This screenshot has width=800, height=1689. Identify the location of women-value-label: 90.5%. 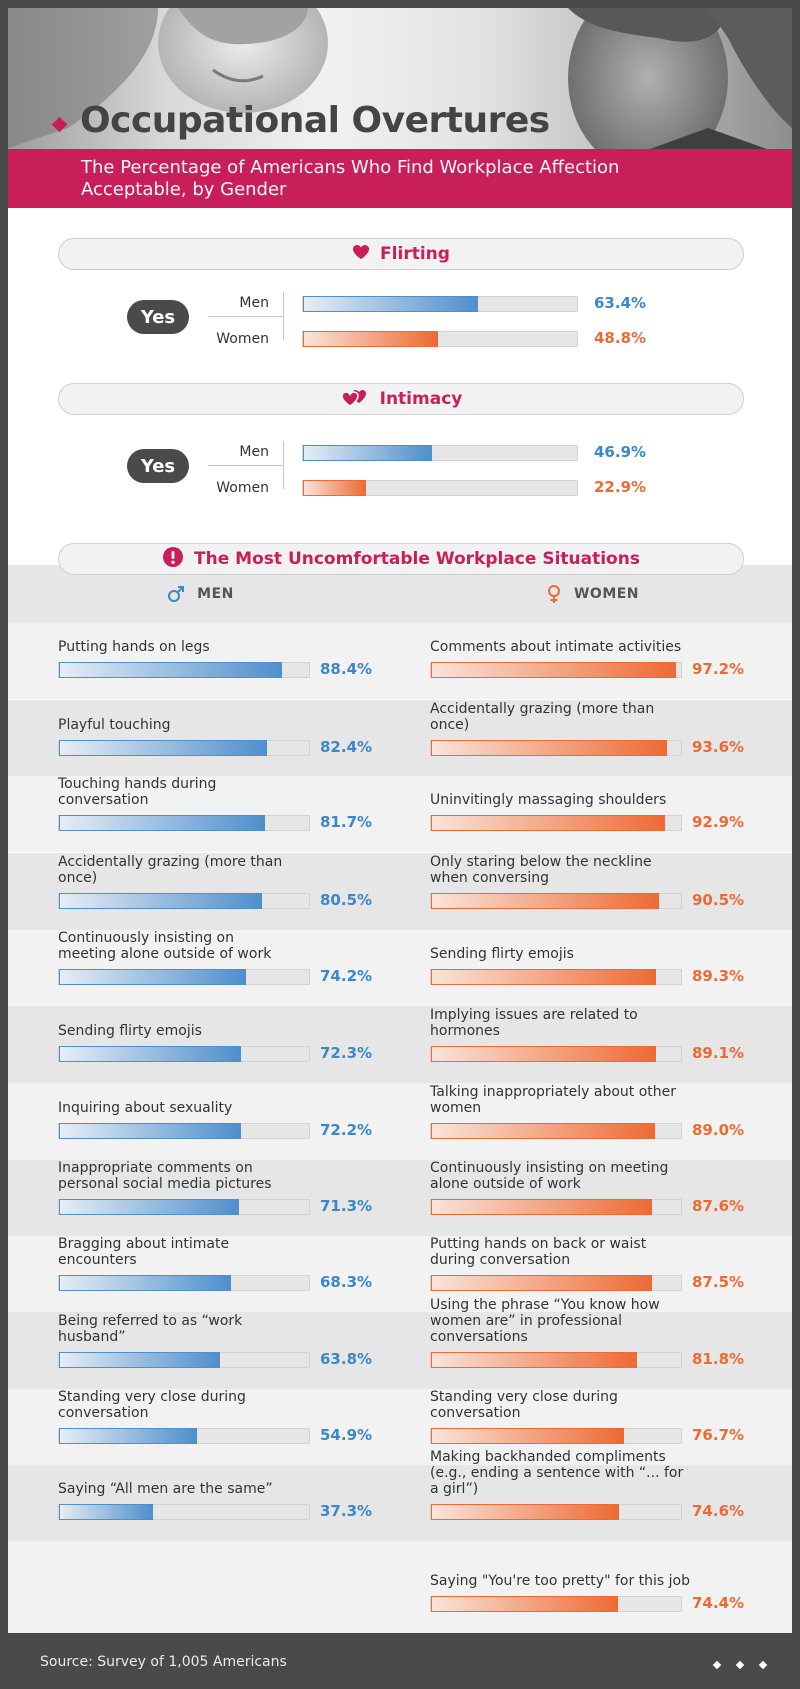
(718, 900).